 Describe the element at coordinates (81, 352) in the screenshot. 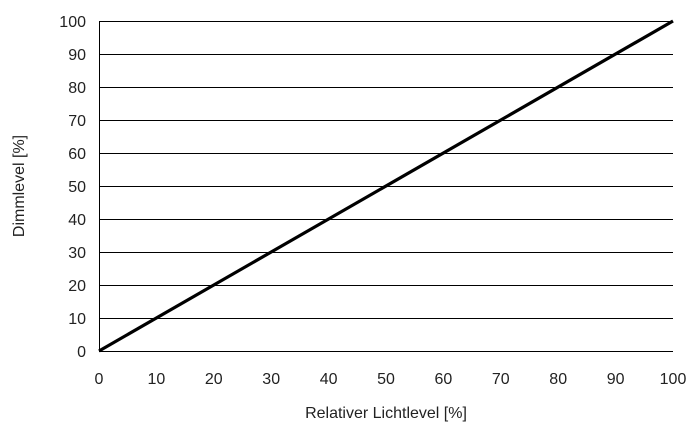

I see `y-tick-label-0: 0` at that location.